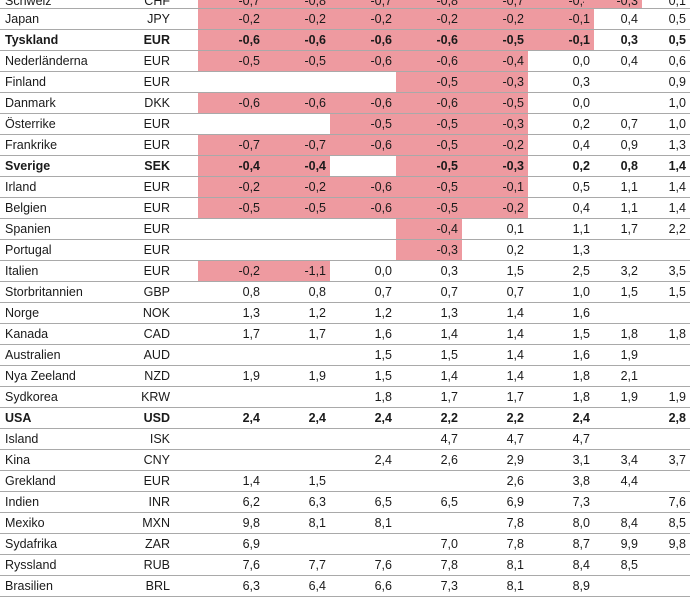  What do you see at coordinates (40, 376) in the screenshot?
I see `country-name: Nya Zeeland` at bounding box center [40, 376].